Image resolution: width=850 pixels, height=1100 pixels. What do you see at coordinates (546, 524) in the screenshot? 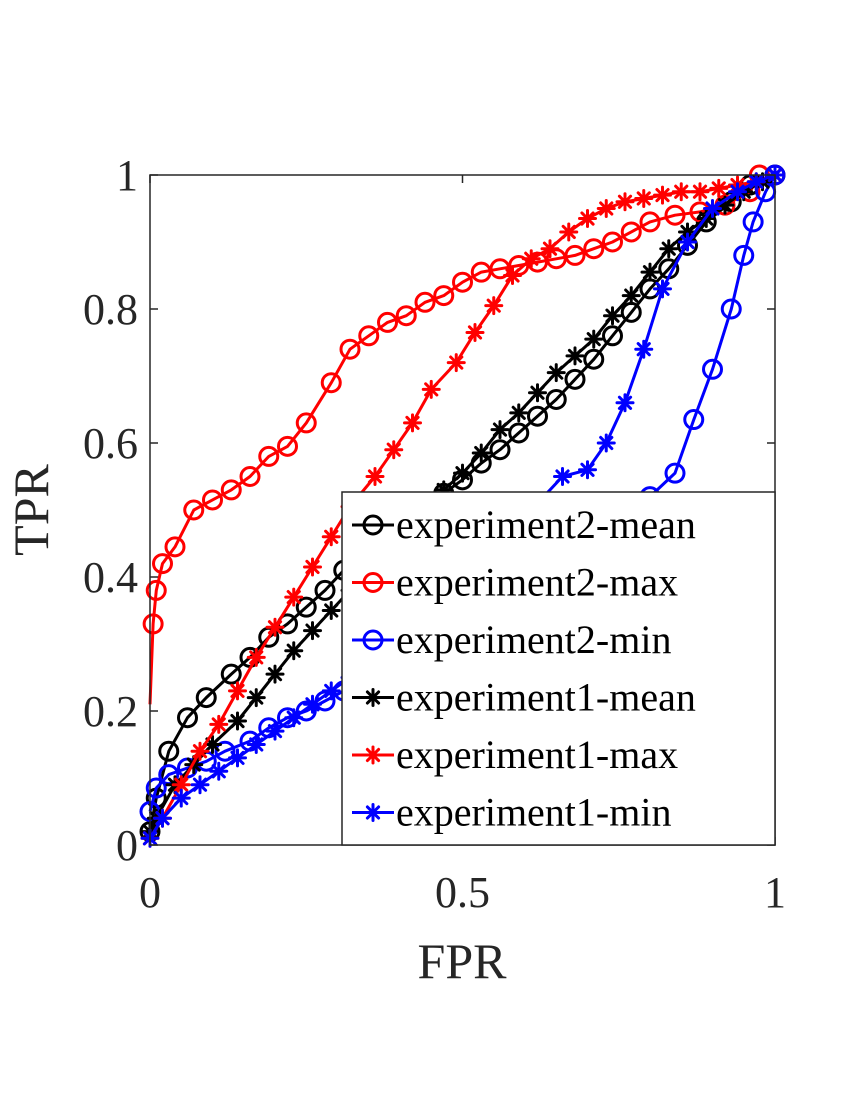
I see `legend-label: experiment2-mean` at bounding box center [546, 524].